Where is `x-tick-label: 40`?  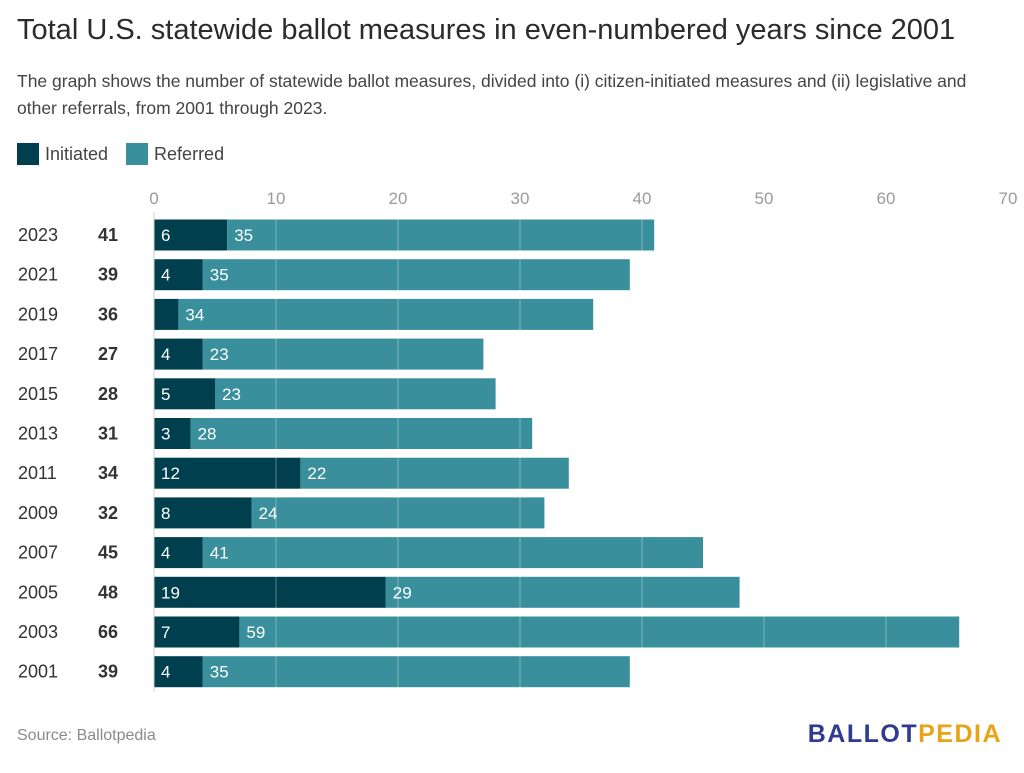
x-tick-label: 40 is located at coordinates (642, 198).